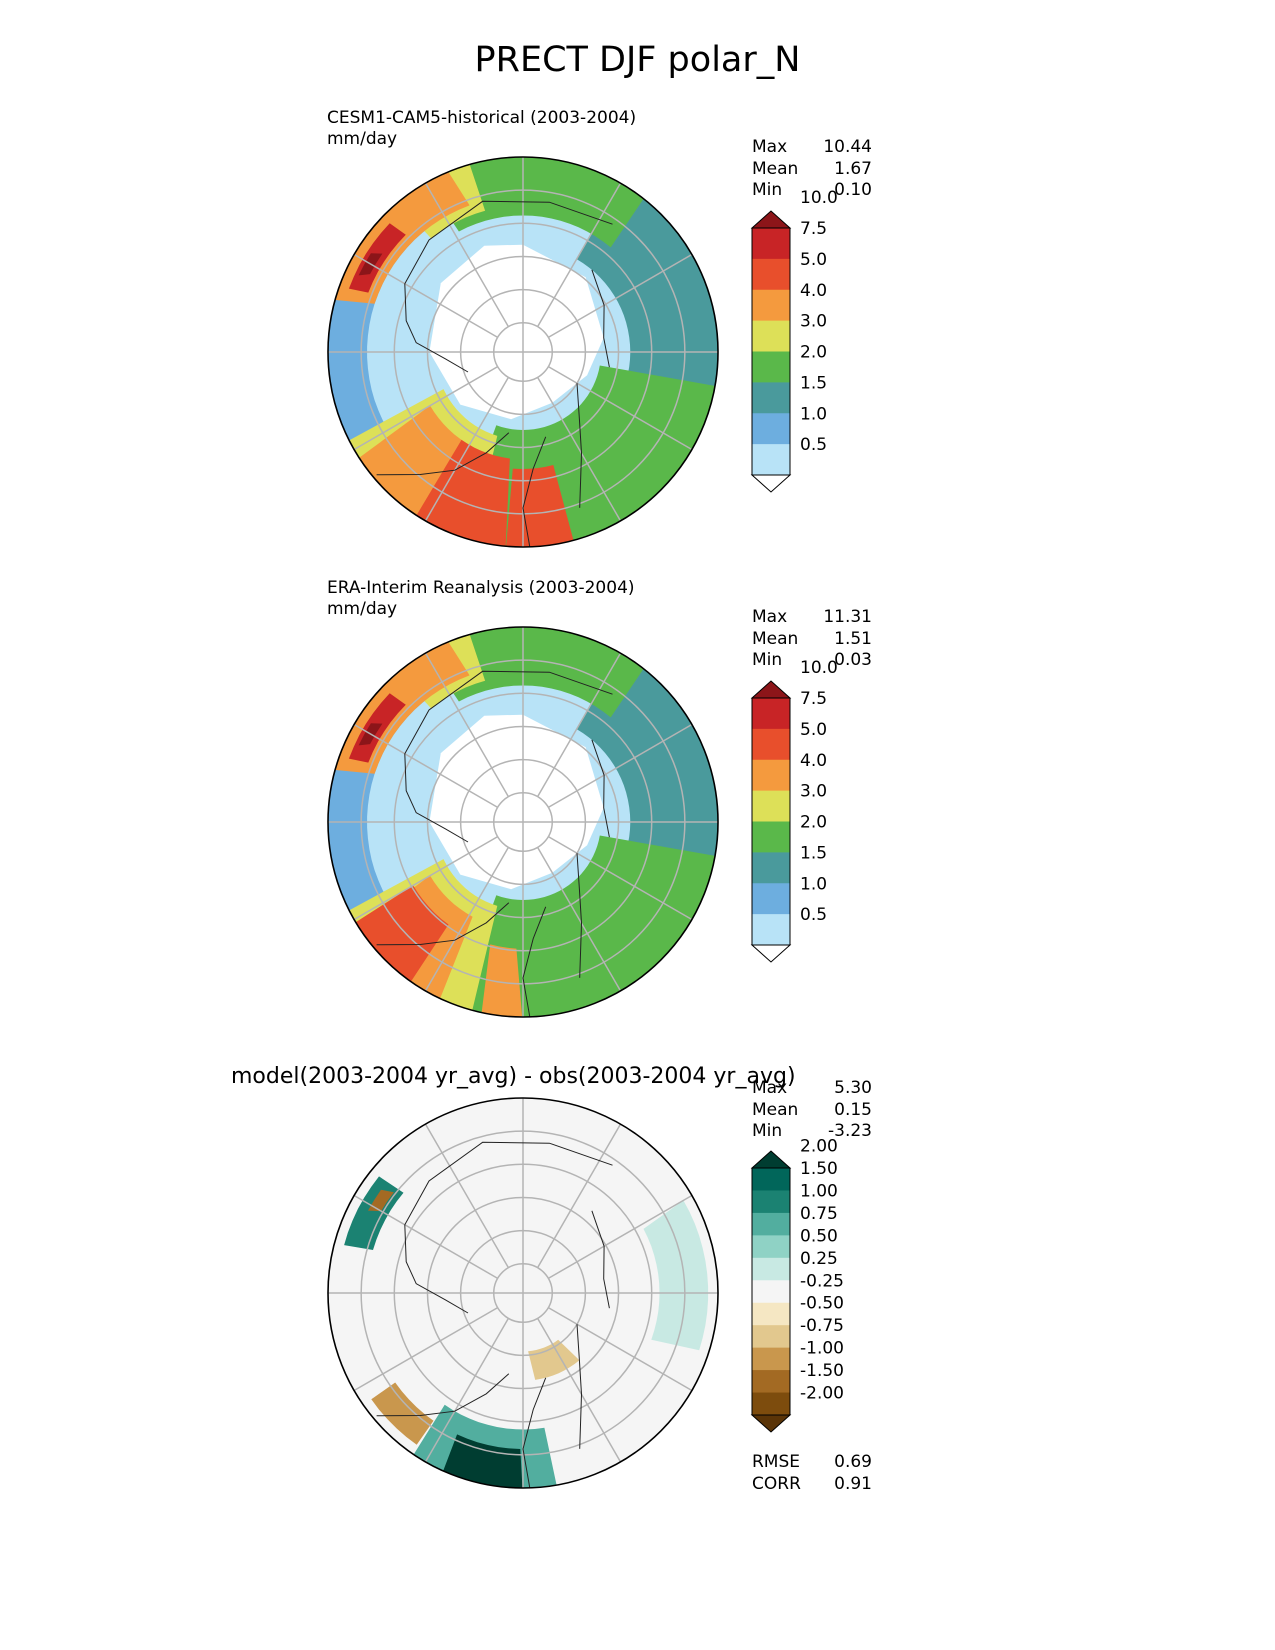 Image resolution: width=1275 pixels, height=1650 pixels. What do you see at coordinates (481, 588) in the screenshot?
I see `panel-title-obs: ERA-Interim Reanalysis (2003-2004)` at bounding box center [481, 588].